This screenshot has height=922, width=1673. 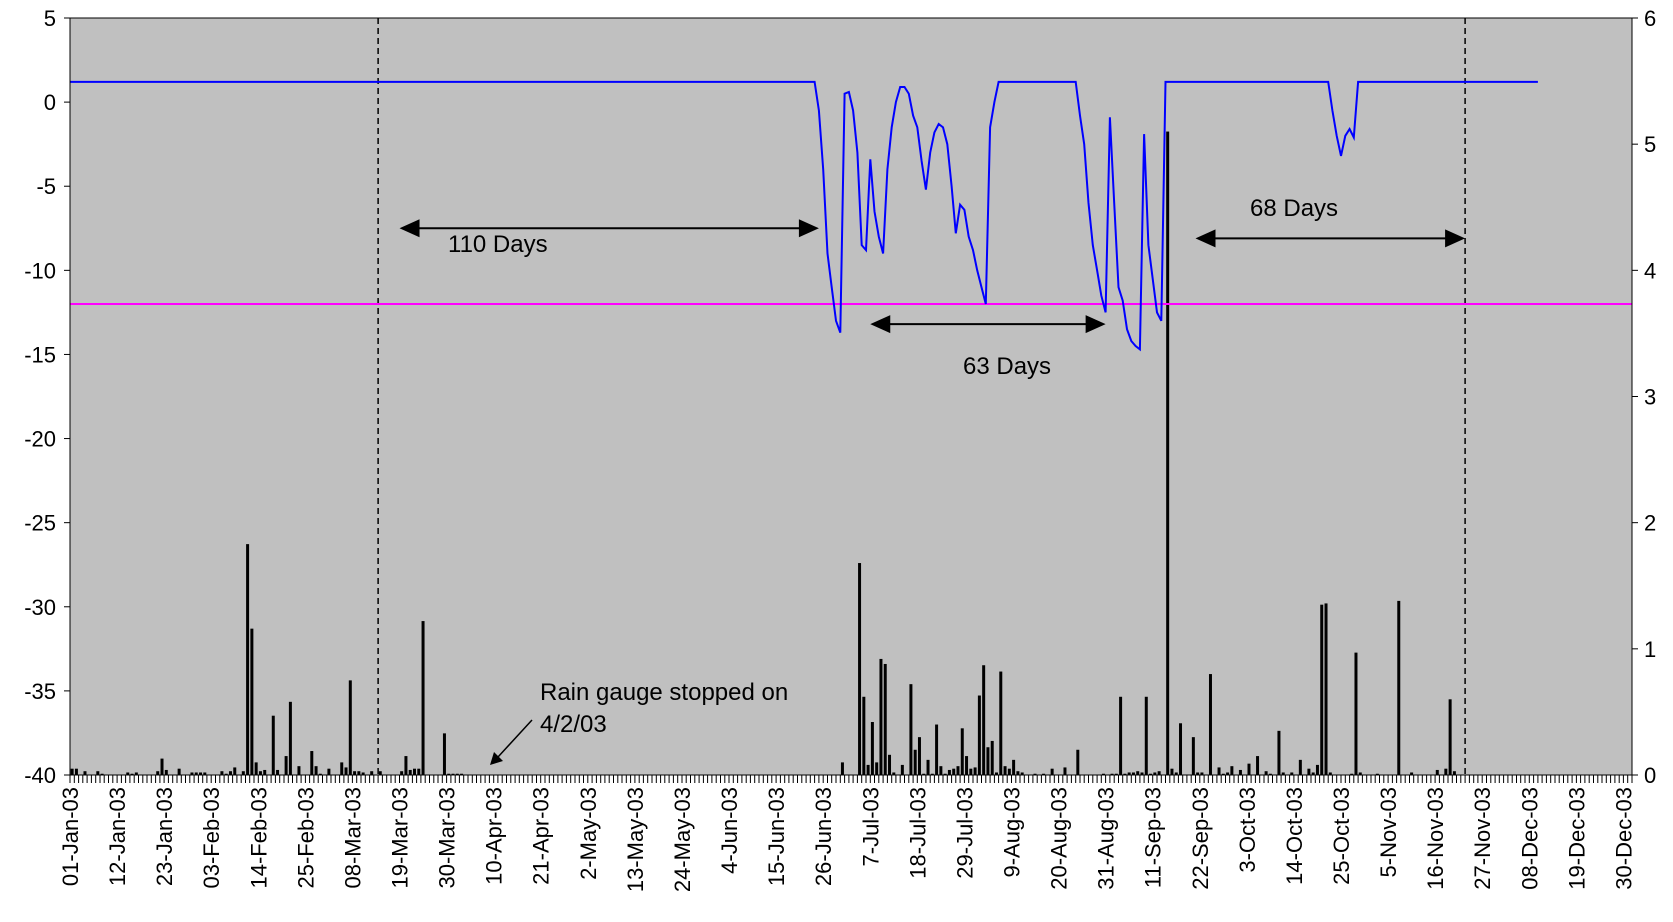 What do you see at coordinates (515, 738) in the screenshot?
I see `rain-gauge-pointer` at bounding box center [515, 738].